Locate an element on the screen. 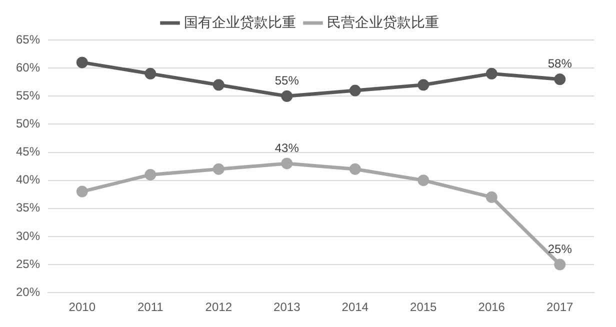 The height and width of the screenshot is (327, 616). y-tick-label: 60% is located at coordinates (28, 67).